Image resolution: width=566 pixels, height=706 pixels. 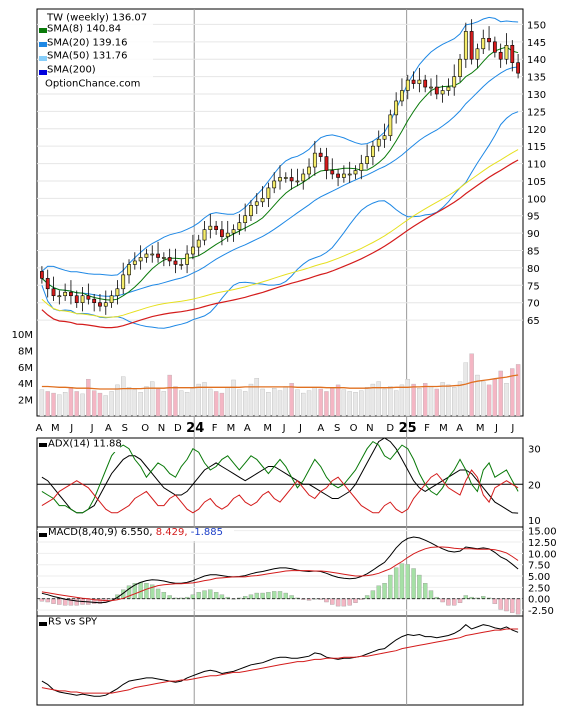 What do you see at coordinates (25, 368) in the screenshot?
I see `volume-tick-label: 6M` at bounding box center [25, 368].